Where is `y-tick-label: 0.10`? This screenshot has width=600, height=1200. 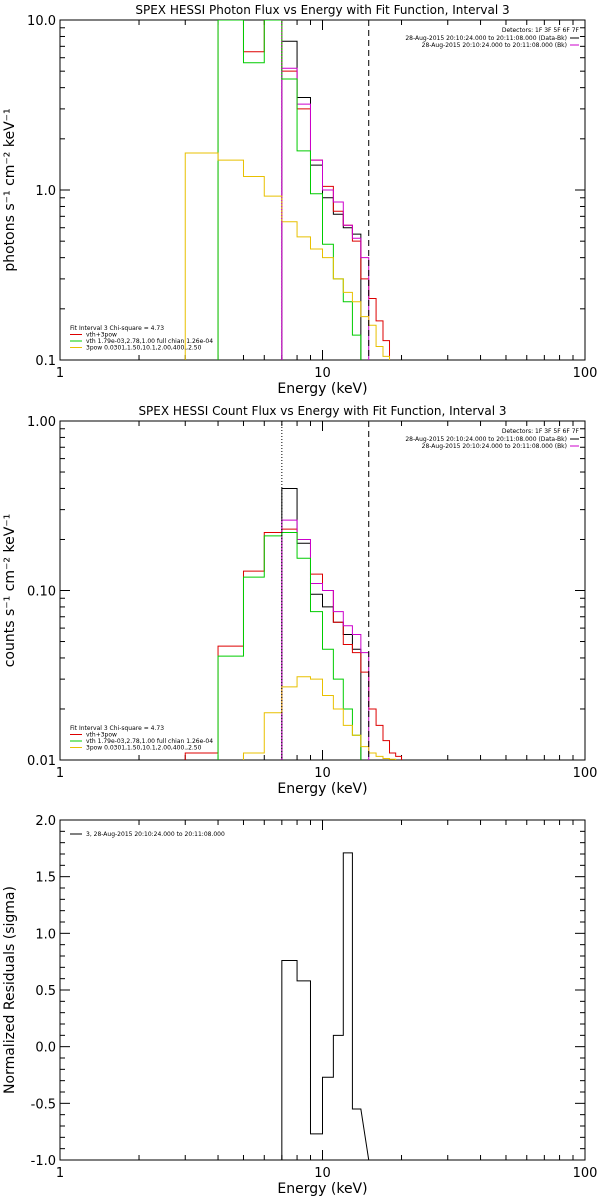
y-tick-label: 0.10 is located at coordinates (41, 592).